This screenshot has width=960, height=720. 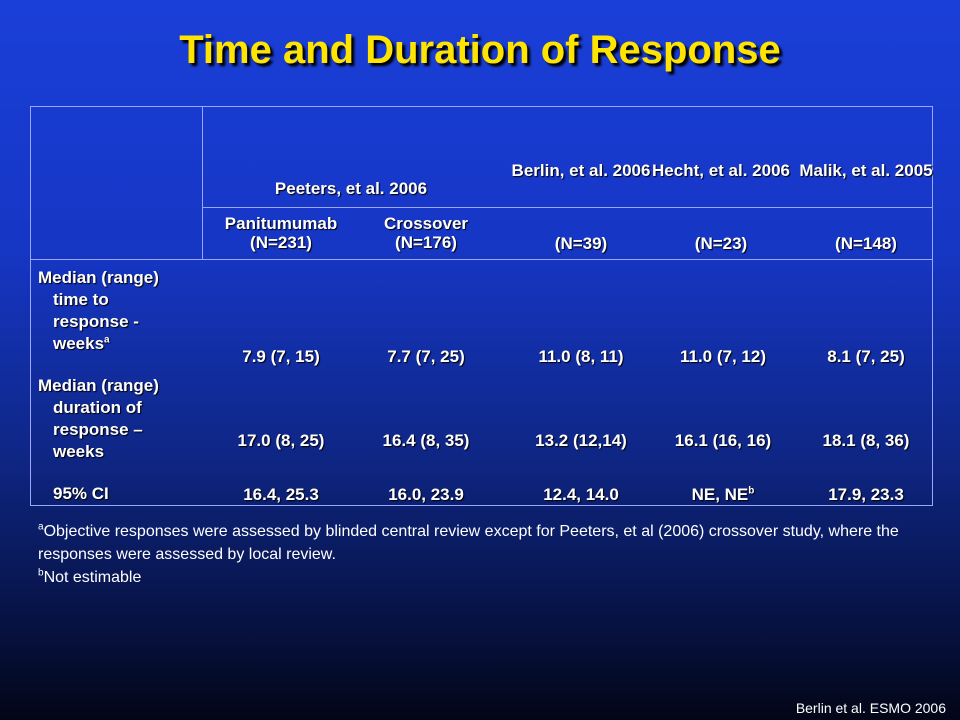 What do you see at coordinates (96, 321) in the screenshot?
I see `row-label-line: response -` at bounding box center [96, 321].